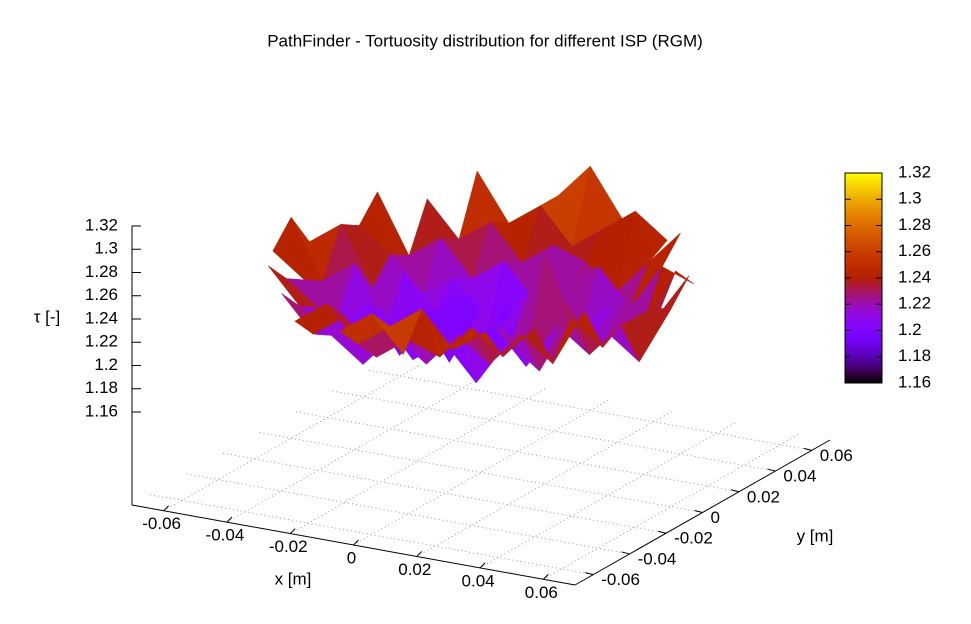  Describe the element at coordinates (910, 198) in the screenshot. I see `colorbar-tick-label: 1.3` at that location.